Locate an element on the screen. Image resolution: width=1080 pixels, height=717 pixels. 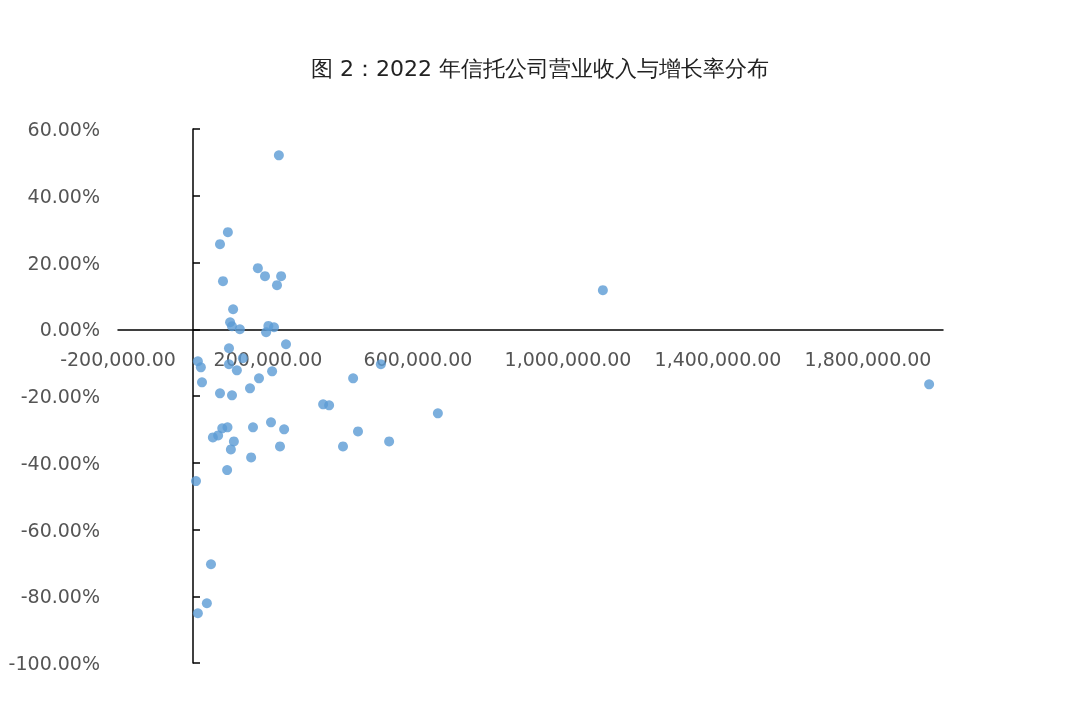
y-tick-label: 40.00% is located at coordinates (63, 195).